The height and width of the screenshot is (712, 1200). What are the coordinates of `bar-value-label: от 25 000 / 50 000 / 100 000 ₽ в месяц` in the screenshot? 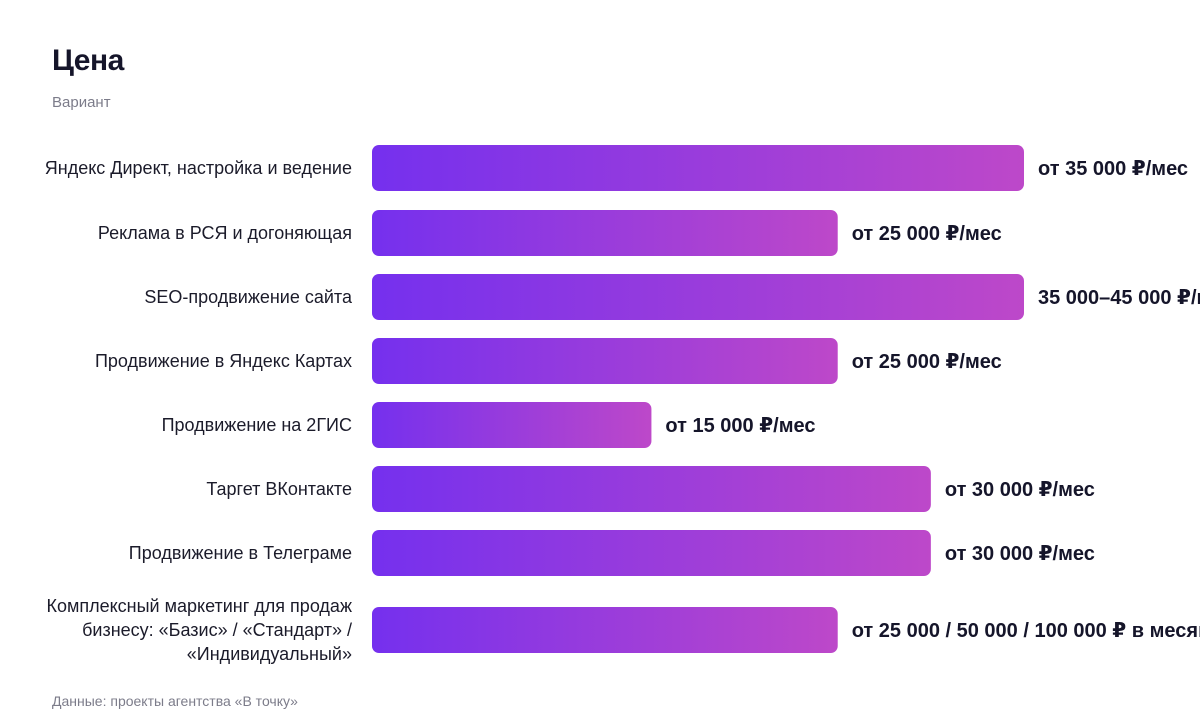 It's located at (1026, 631).